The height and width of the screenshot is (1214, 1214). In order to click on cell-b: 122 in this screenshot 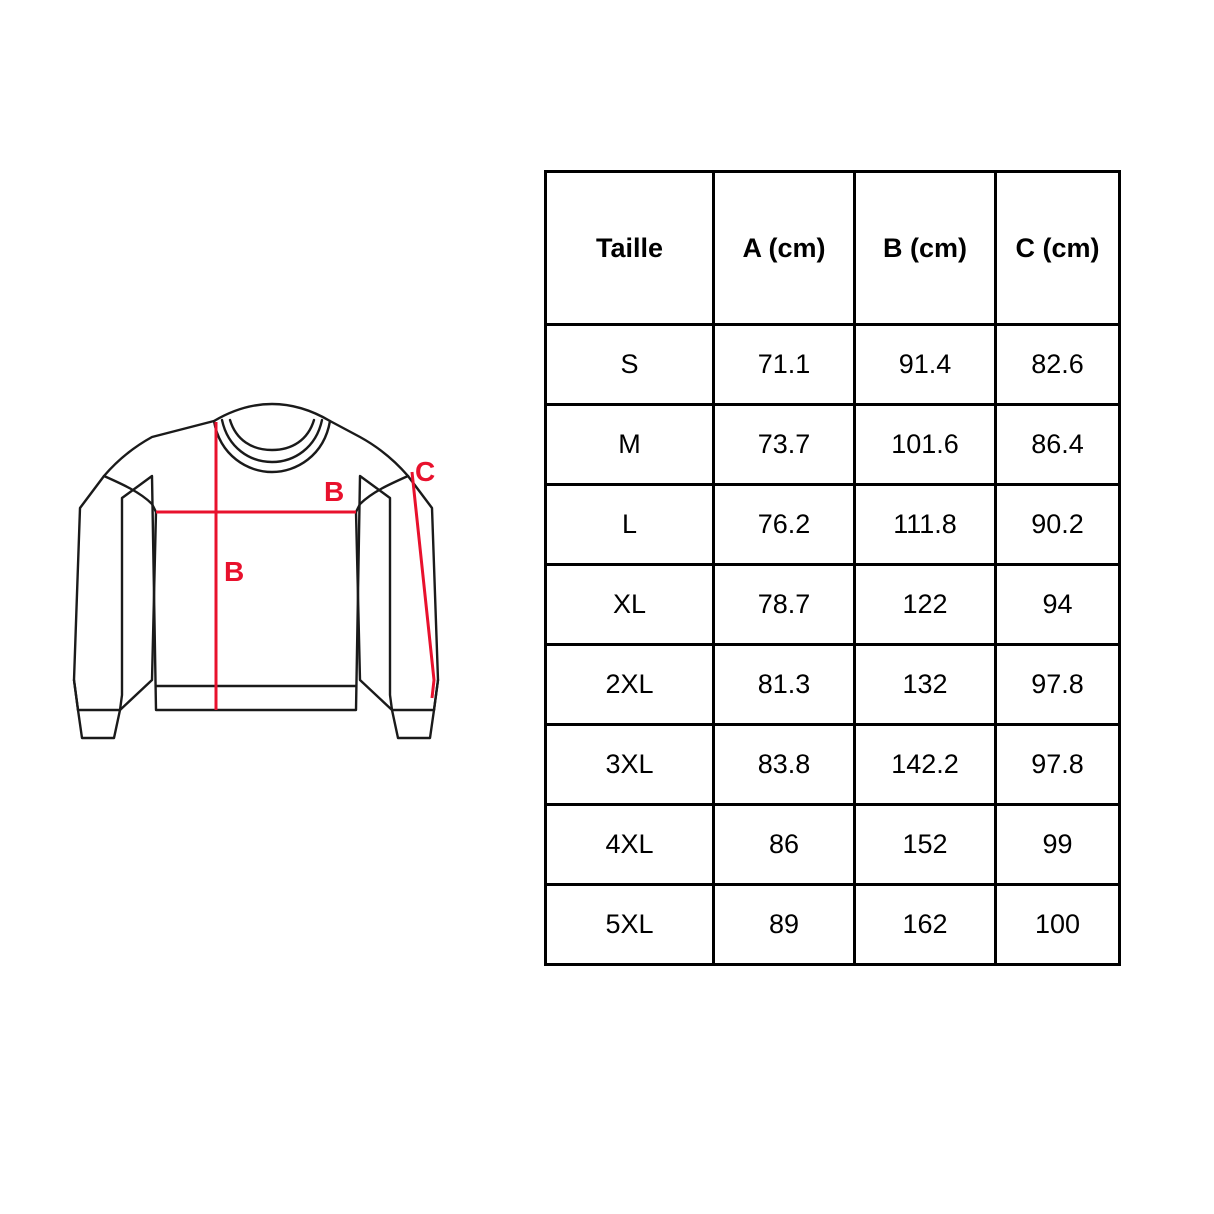, I will do `click(925, 604)`.